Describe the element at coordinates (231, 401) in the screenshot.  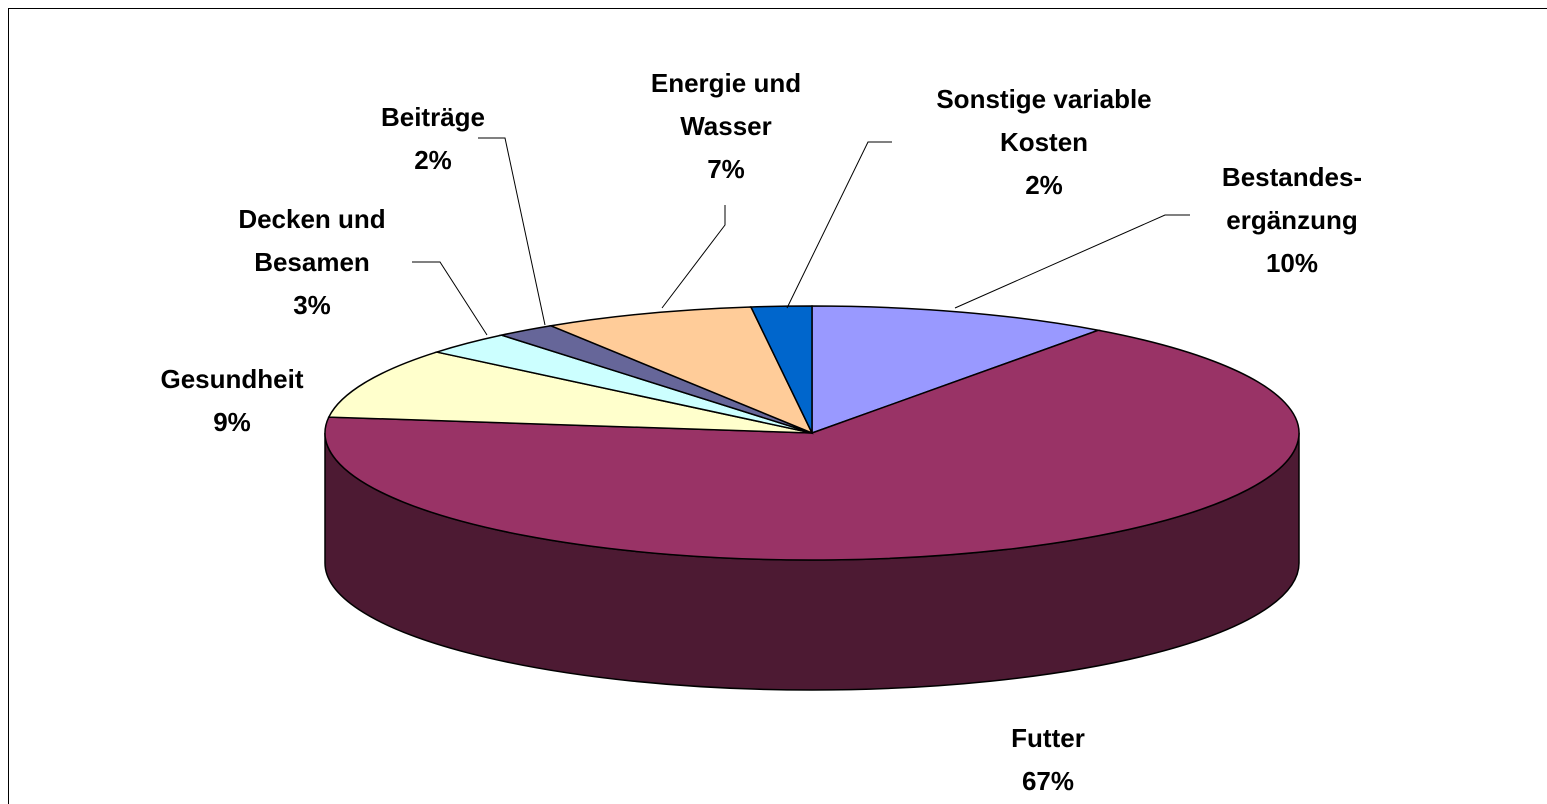
I see `slice-label: Gesundheit 9%` at that location.